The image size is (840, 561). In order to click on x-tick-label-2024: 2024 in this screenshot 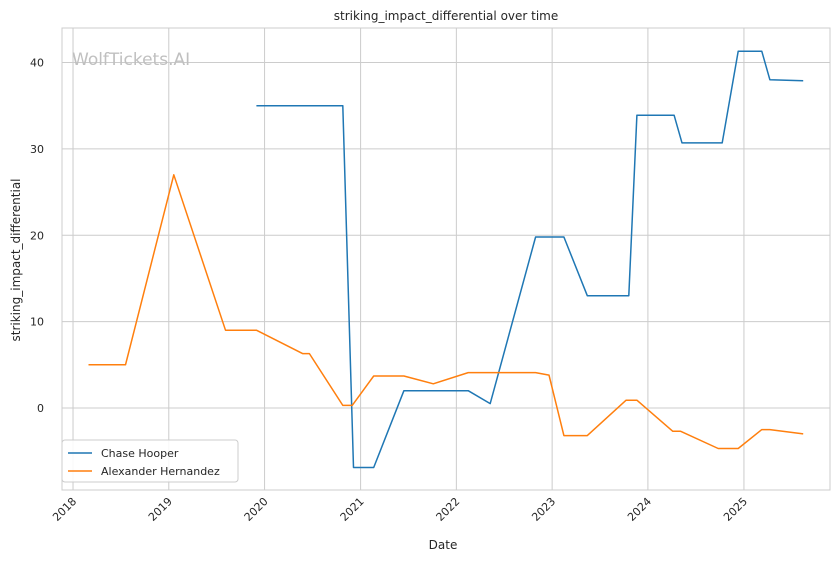, I will do `click(639, 509)`.